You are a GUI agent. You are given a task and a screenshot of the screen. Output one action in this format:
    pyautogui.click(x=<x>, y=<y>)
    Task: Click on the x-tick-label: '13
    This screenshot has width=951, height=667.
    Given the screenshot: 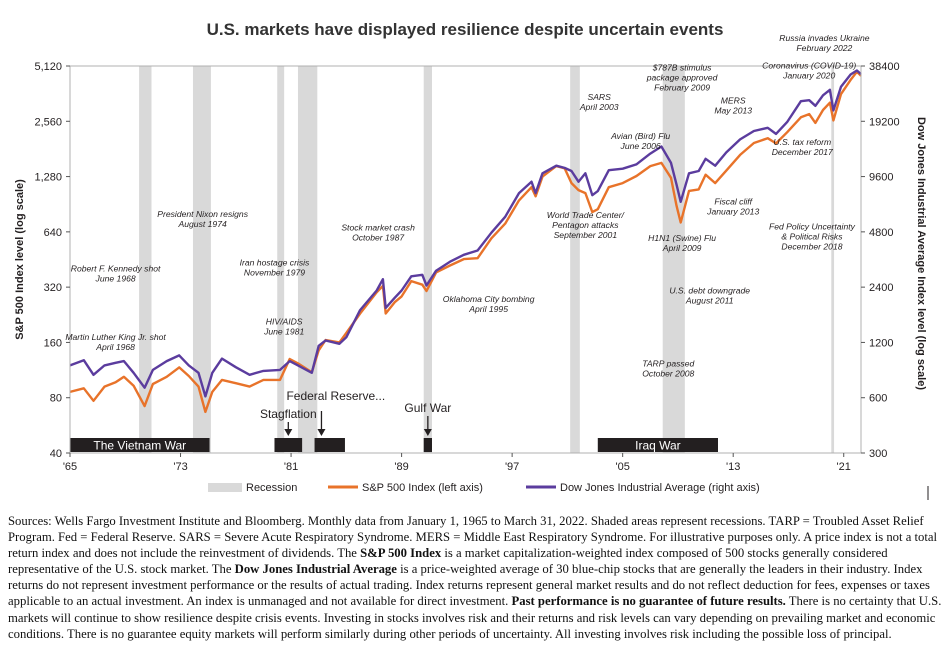 What is the action you would take?
    pyautogui.click(x=733, y=467)
    